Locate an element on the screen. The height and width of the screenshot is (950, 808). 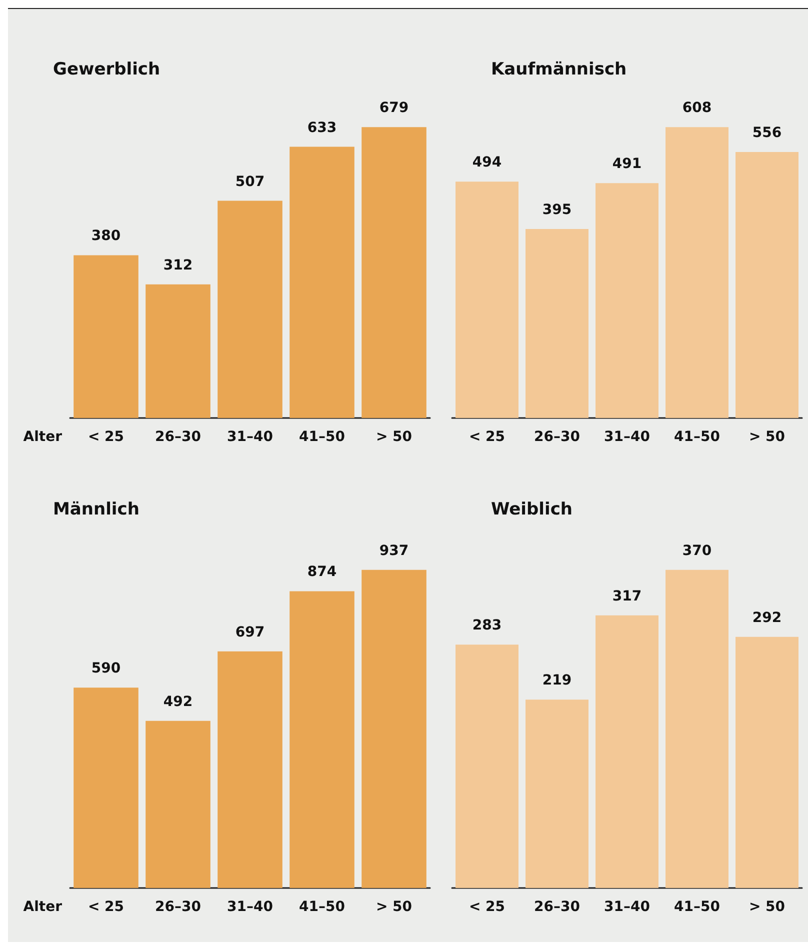
data-label: 370 is located at coordinates (697, 550).